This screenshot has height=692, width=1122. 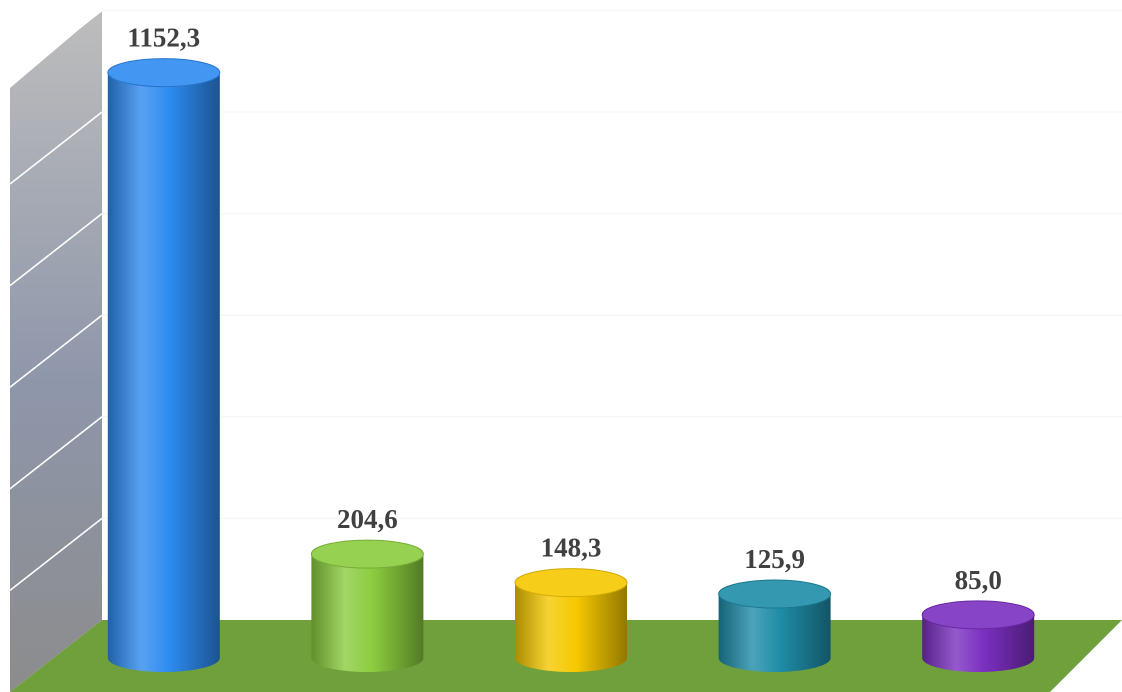 What do you see at coordinates (978, 580) in the screenshot?
I see `data-label: 85,0` at bounding box center [978, 580].